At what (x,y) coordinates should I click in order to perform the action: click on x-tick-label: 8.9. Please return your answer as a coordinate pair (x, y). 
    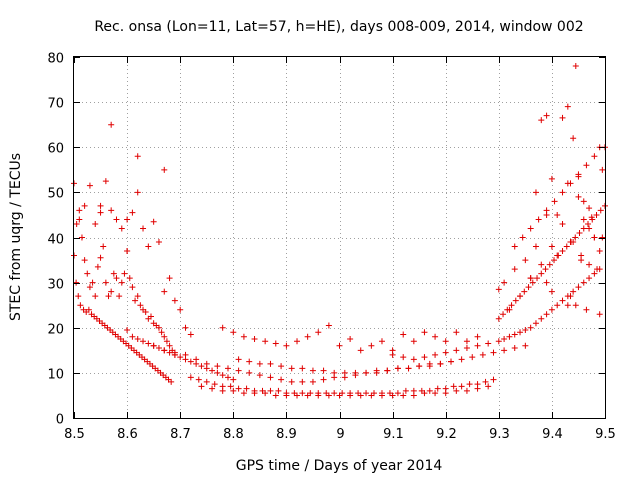
    Looking at the image, I should click on (286, 434).